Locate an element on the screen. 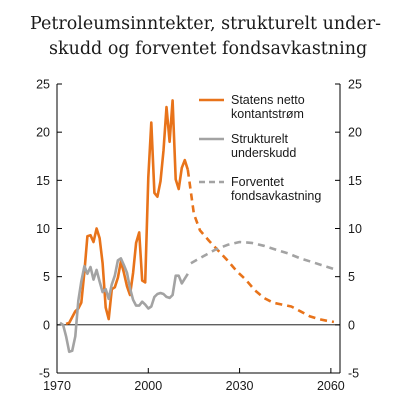 The width and height of the screenshot is (400, 414). y-tick-label-left: 25 is located at coordinates (43, 85).